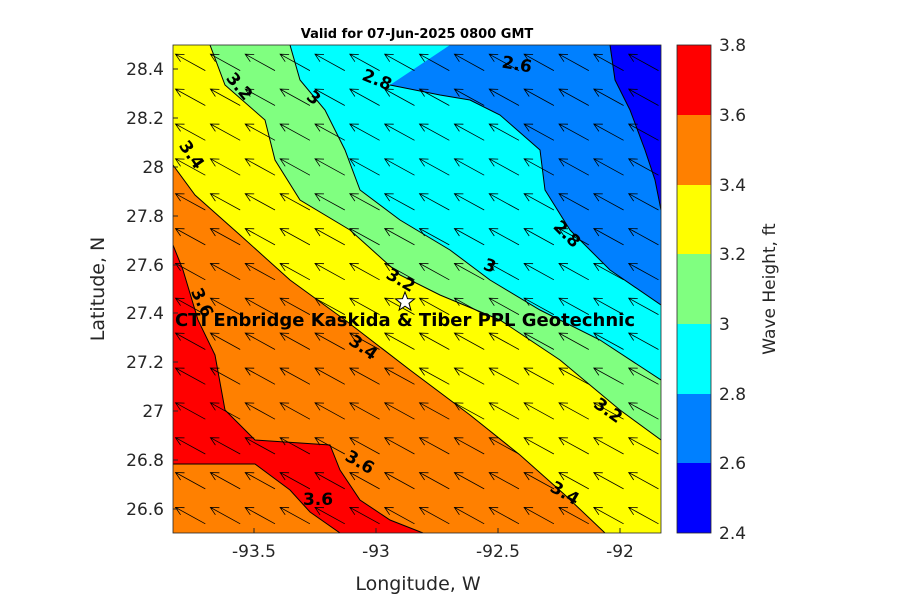 This screenshot has height=600, width=900. I want to click on contour-line, so click(525, 195).